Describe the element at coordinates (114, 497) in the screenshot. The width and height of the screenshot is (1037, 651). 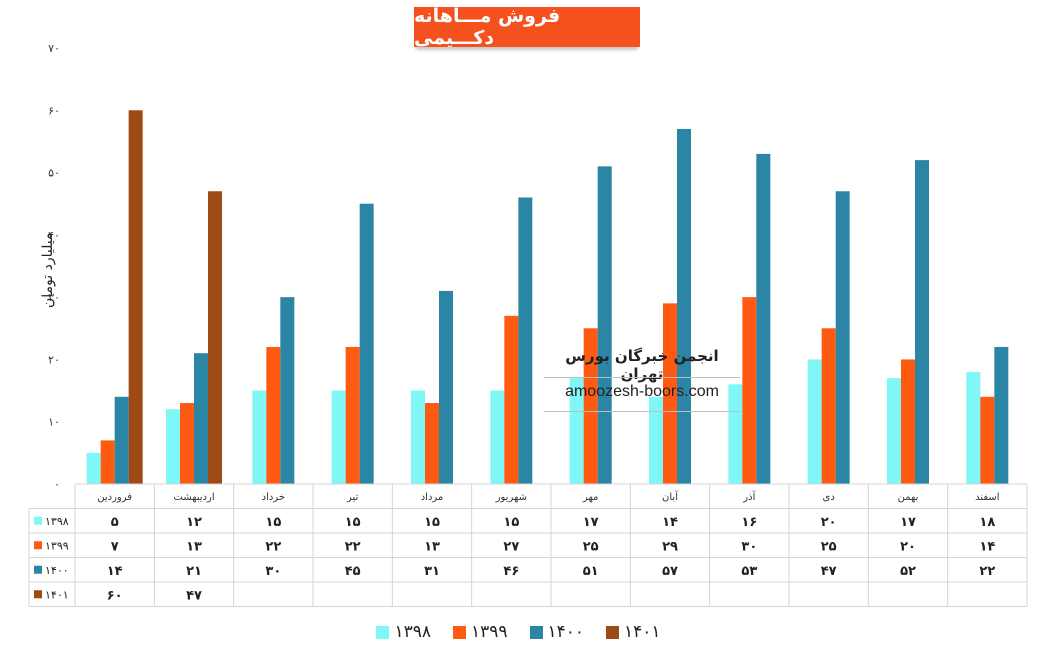
I see `category-label: فروردین` at that location.